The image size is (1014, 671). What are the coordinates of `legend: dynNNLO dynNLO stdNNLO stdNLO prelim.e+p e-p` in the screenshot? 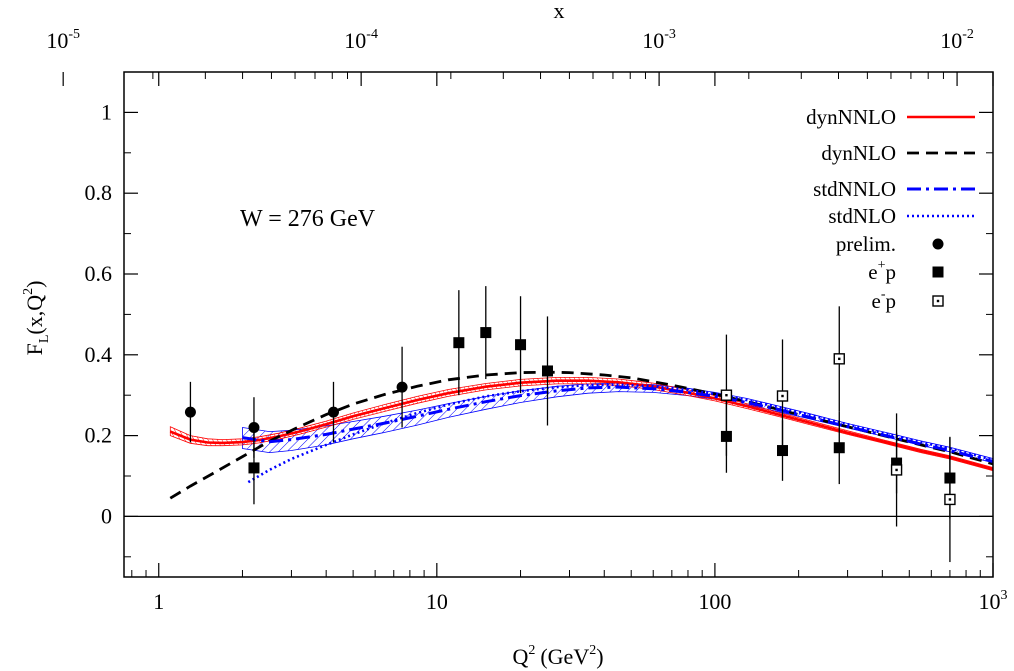 It's located at (890, 209).